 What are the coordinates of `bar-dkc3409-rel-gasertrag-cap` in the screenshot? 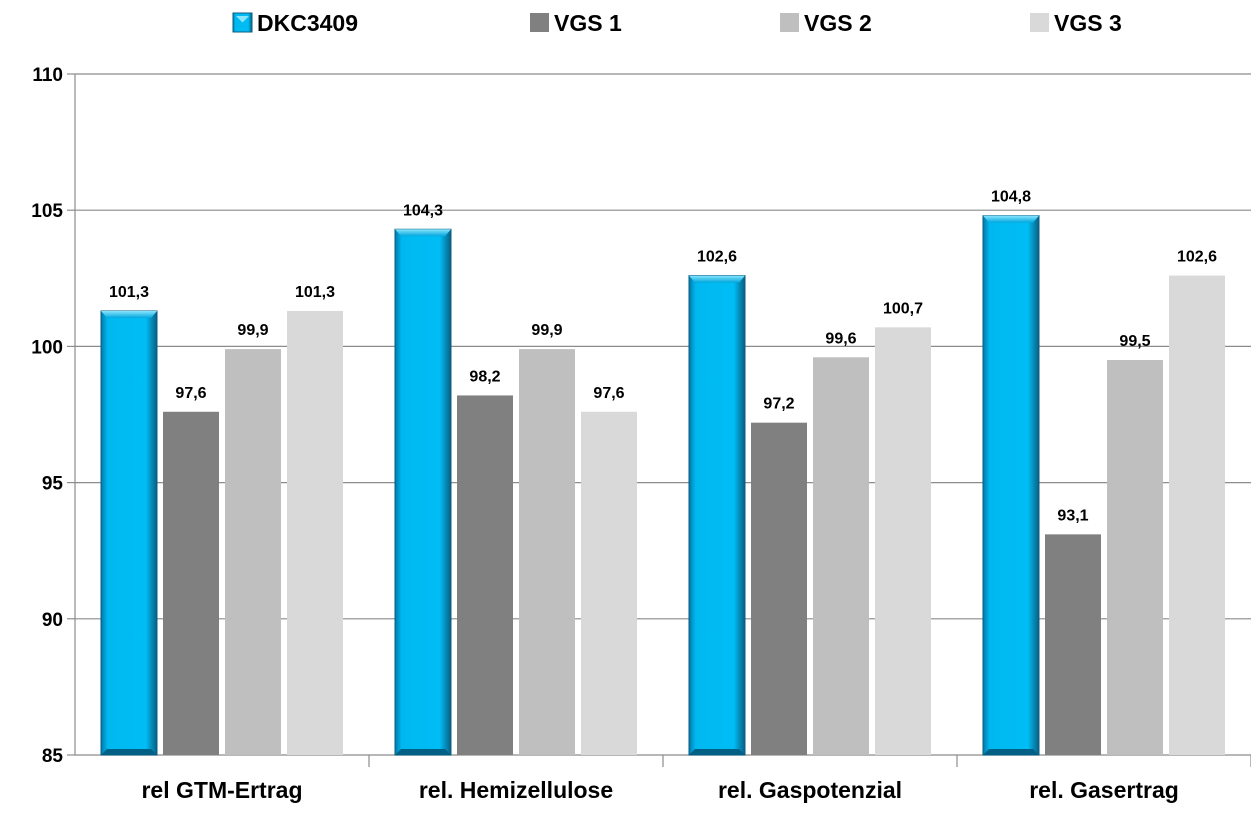 It's located at (1011, 219).